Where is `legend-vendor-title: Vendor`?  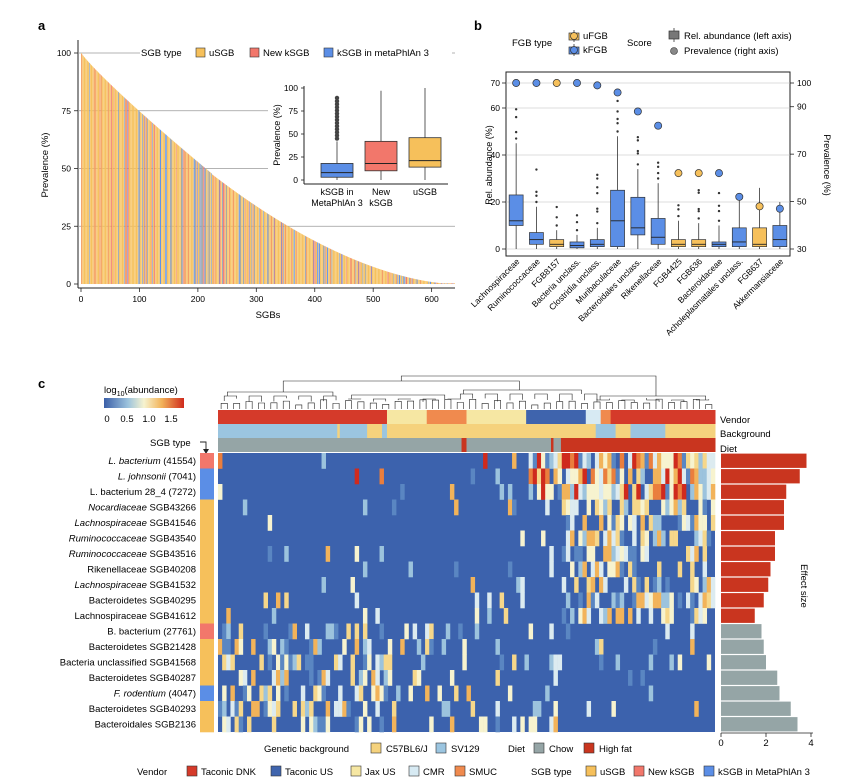 legend-vendor-title: Vendor is located at coordinates (152, 772).